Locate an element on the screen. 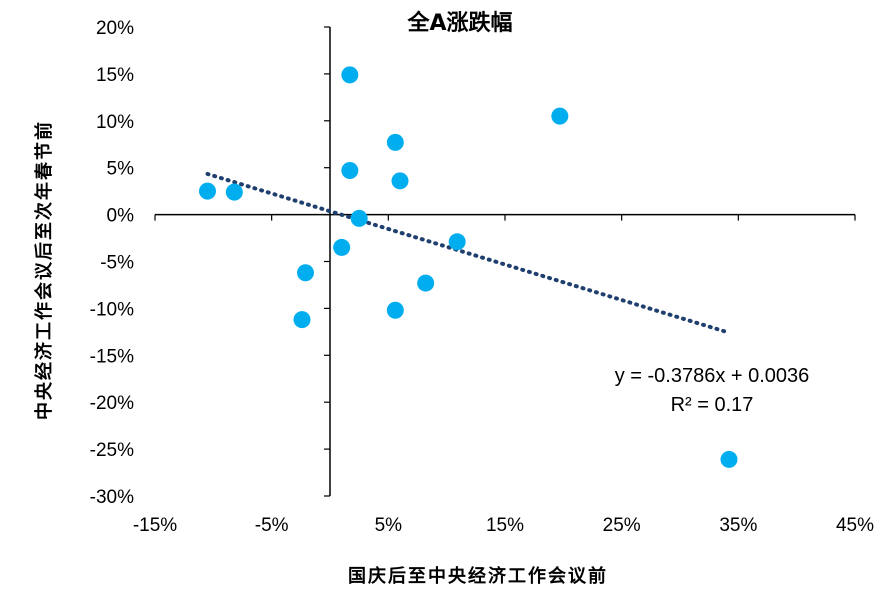 The image size is (895, 595). y-tick-label: -5% is located at coordinates (117, 263).